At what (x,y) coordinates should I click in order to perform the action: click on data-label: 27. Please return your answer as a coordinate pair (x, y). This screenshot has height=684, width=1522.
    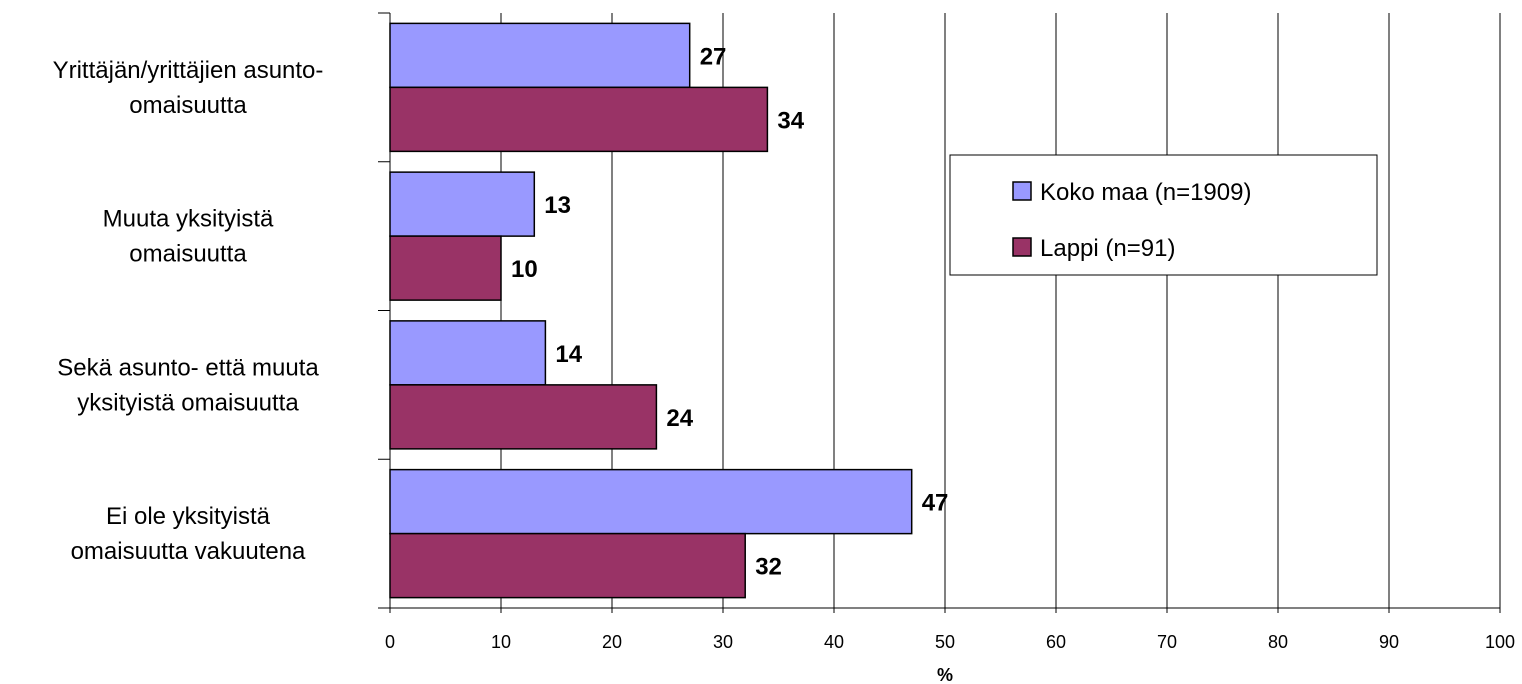
    Looking at the image, I should click on (713, 56).